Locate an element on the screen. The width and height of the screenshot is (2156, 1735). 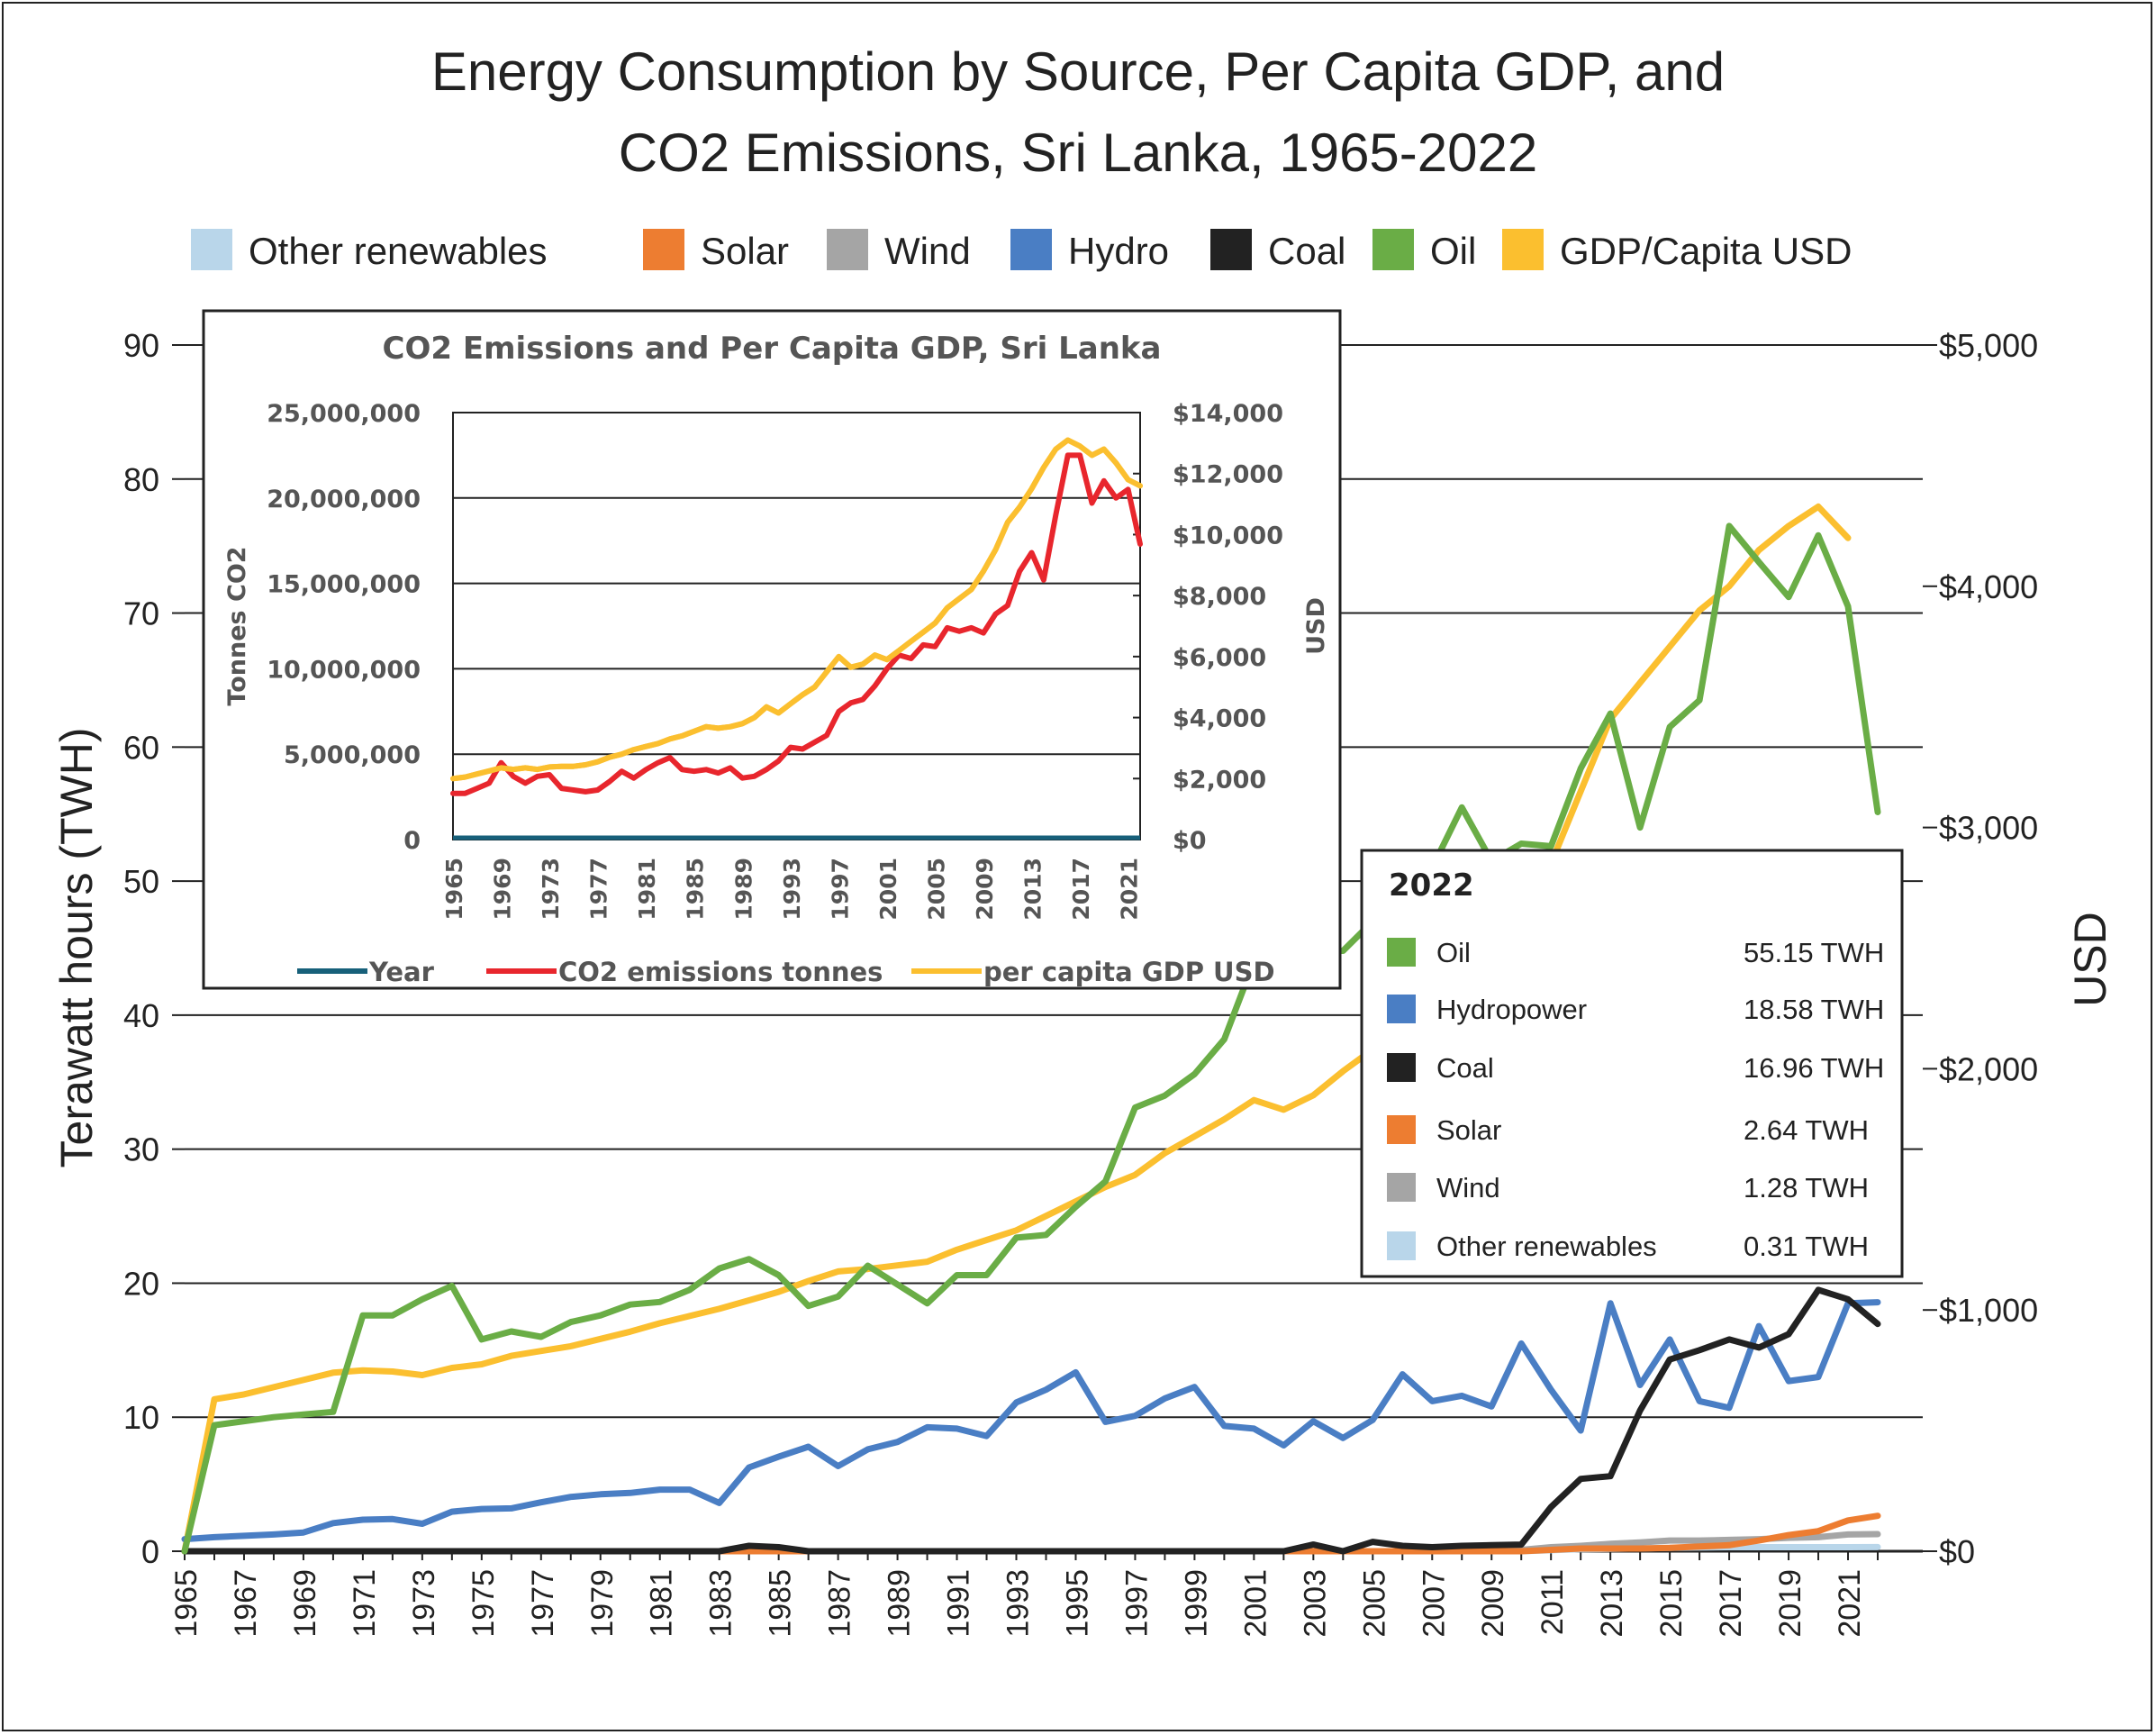
inset-y-tick-label: 15,000,000 is located at coordinates (344, 585).